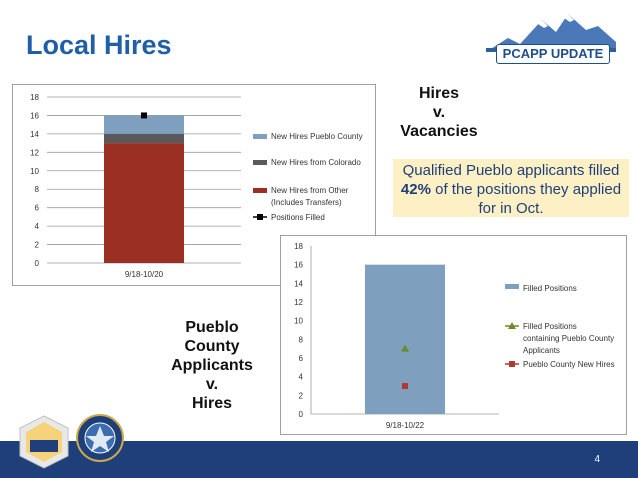 Image resolution: width=638 pixels, height=478 pixels. Describe the element at coordinates (405, 425) in the screenshot. I see `x-tick-label: 9/18-10/22` at that location.